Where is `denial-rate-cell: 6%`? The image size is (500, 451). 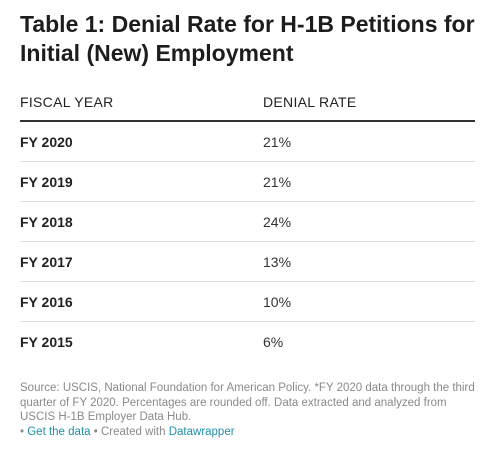 denial-rate-cell: 6% is located at coordinates (273, 341).